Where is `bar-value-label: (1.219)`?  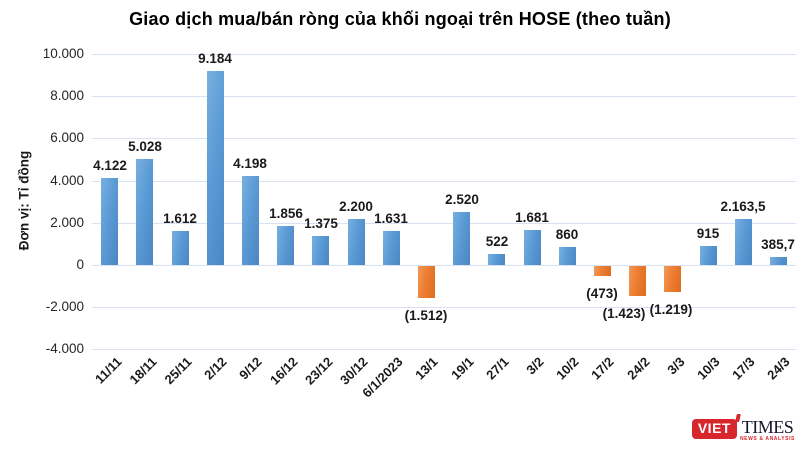
bar-value-label: (1.219) is located at coordinates (671, 309).